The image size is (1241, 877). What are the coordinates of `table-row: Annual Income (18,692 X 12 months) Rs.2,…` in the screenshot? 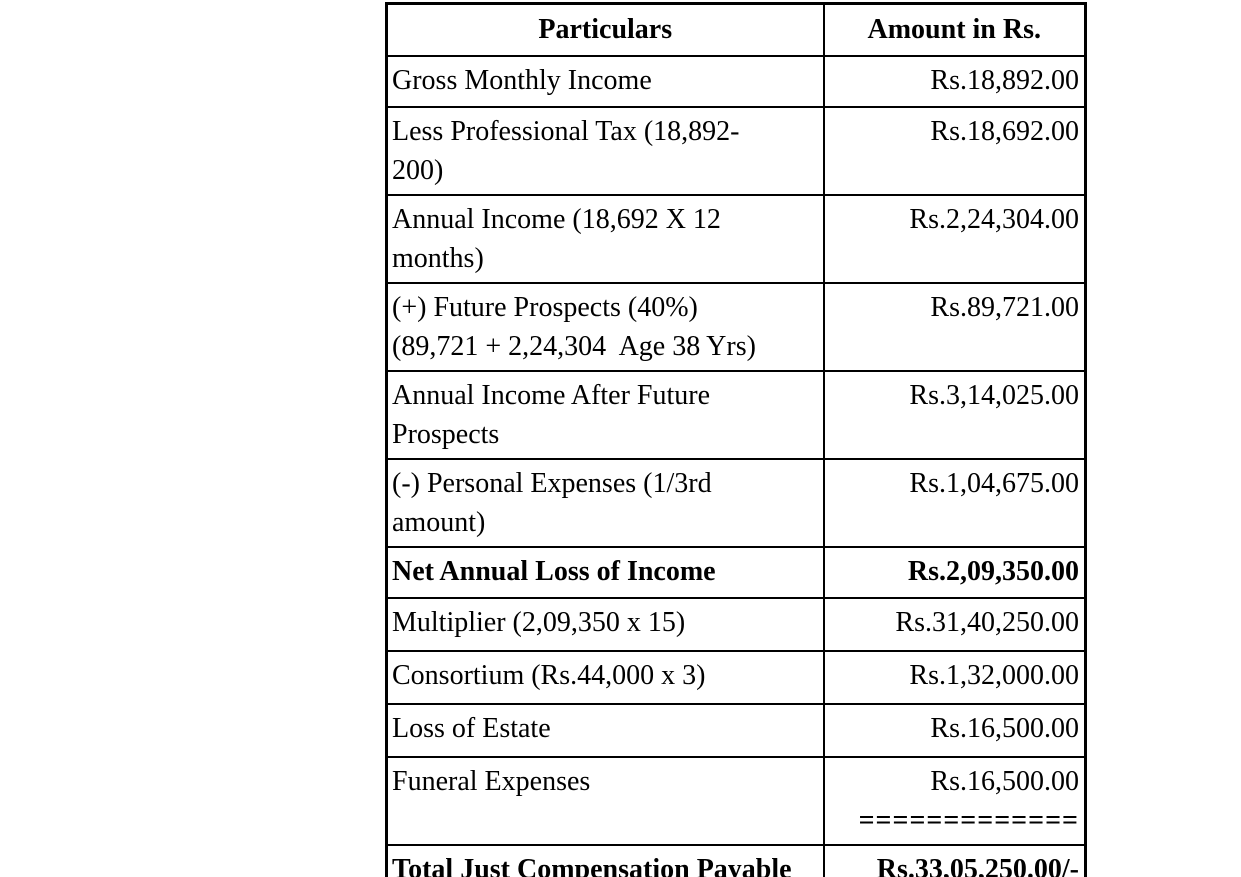 It's located at (736, 238).